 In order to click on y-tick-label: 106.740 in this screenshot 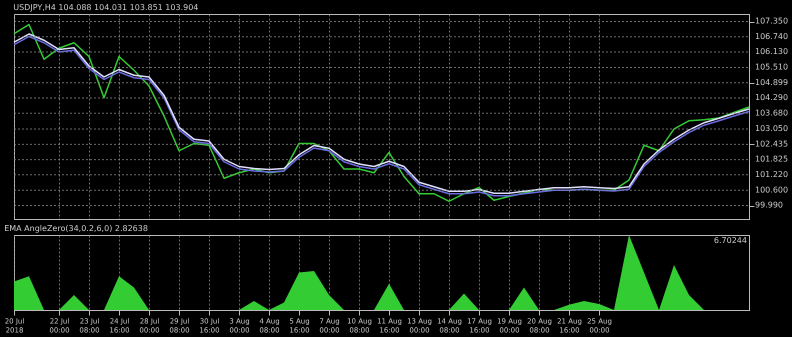, I will do `click(771, 36)`.